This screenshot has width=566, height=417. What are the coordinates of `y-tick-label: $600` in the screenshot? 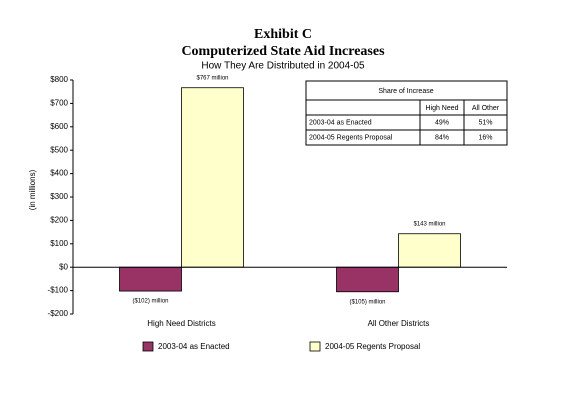 It's located at (59, 126).